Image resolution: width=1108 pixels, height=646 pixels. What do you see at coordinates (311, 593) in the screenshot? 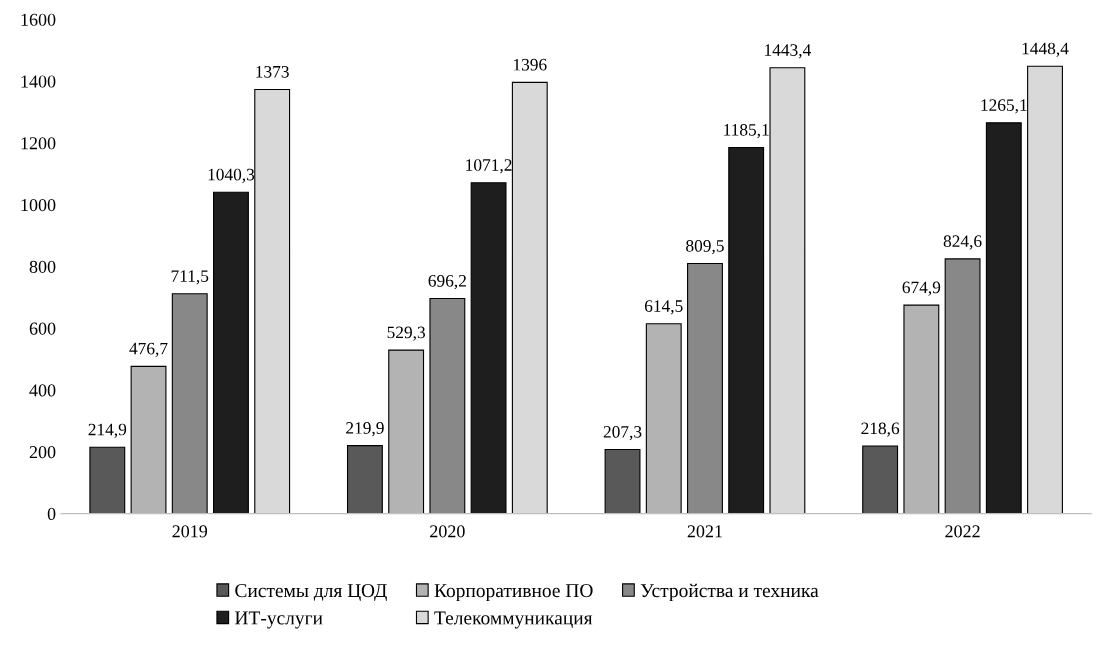
I see `legend-label: Системы для ЦОД` at bounding box center [311, 593].